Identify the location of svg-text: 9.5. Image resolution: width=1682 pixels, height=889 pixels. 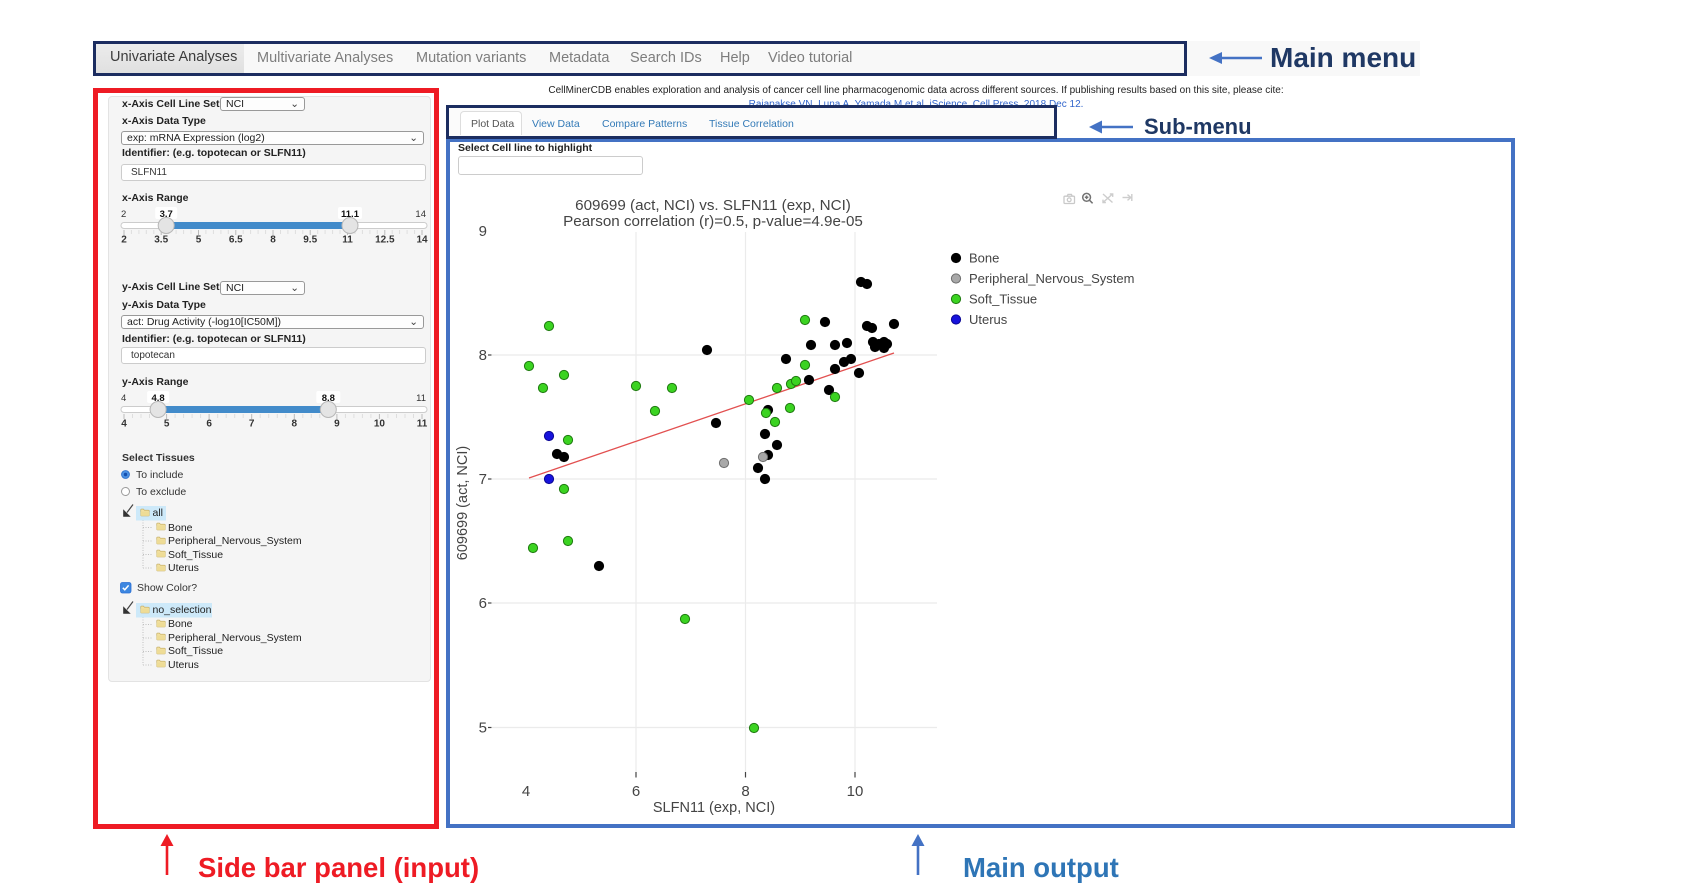
(310, 240).